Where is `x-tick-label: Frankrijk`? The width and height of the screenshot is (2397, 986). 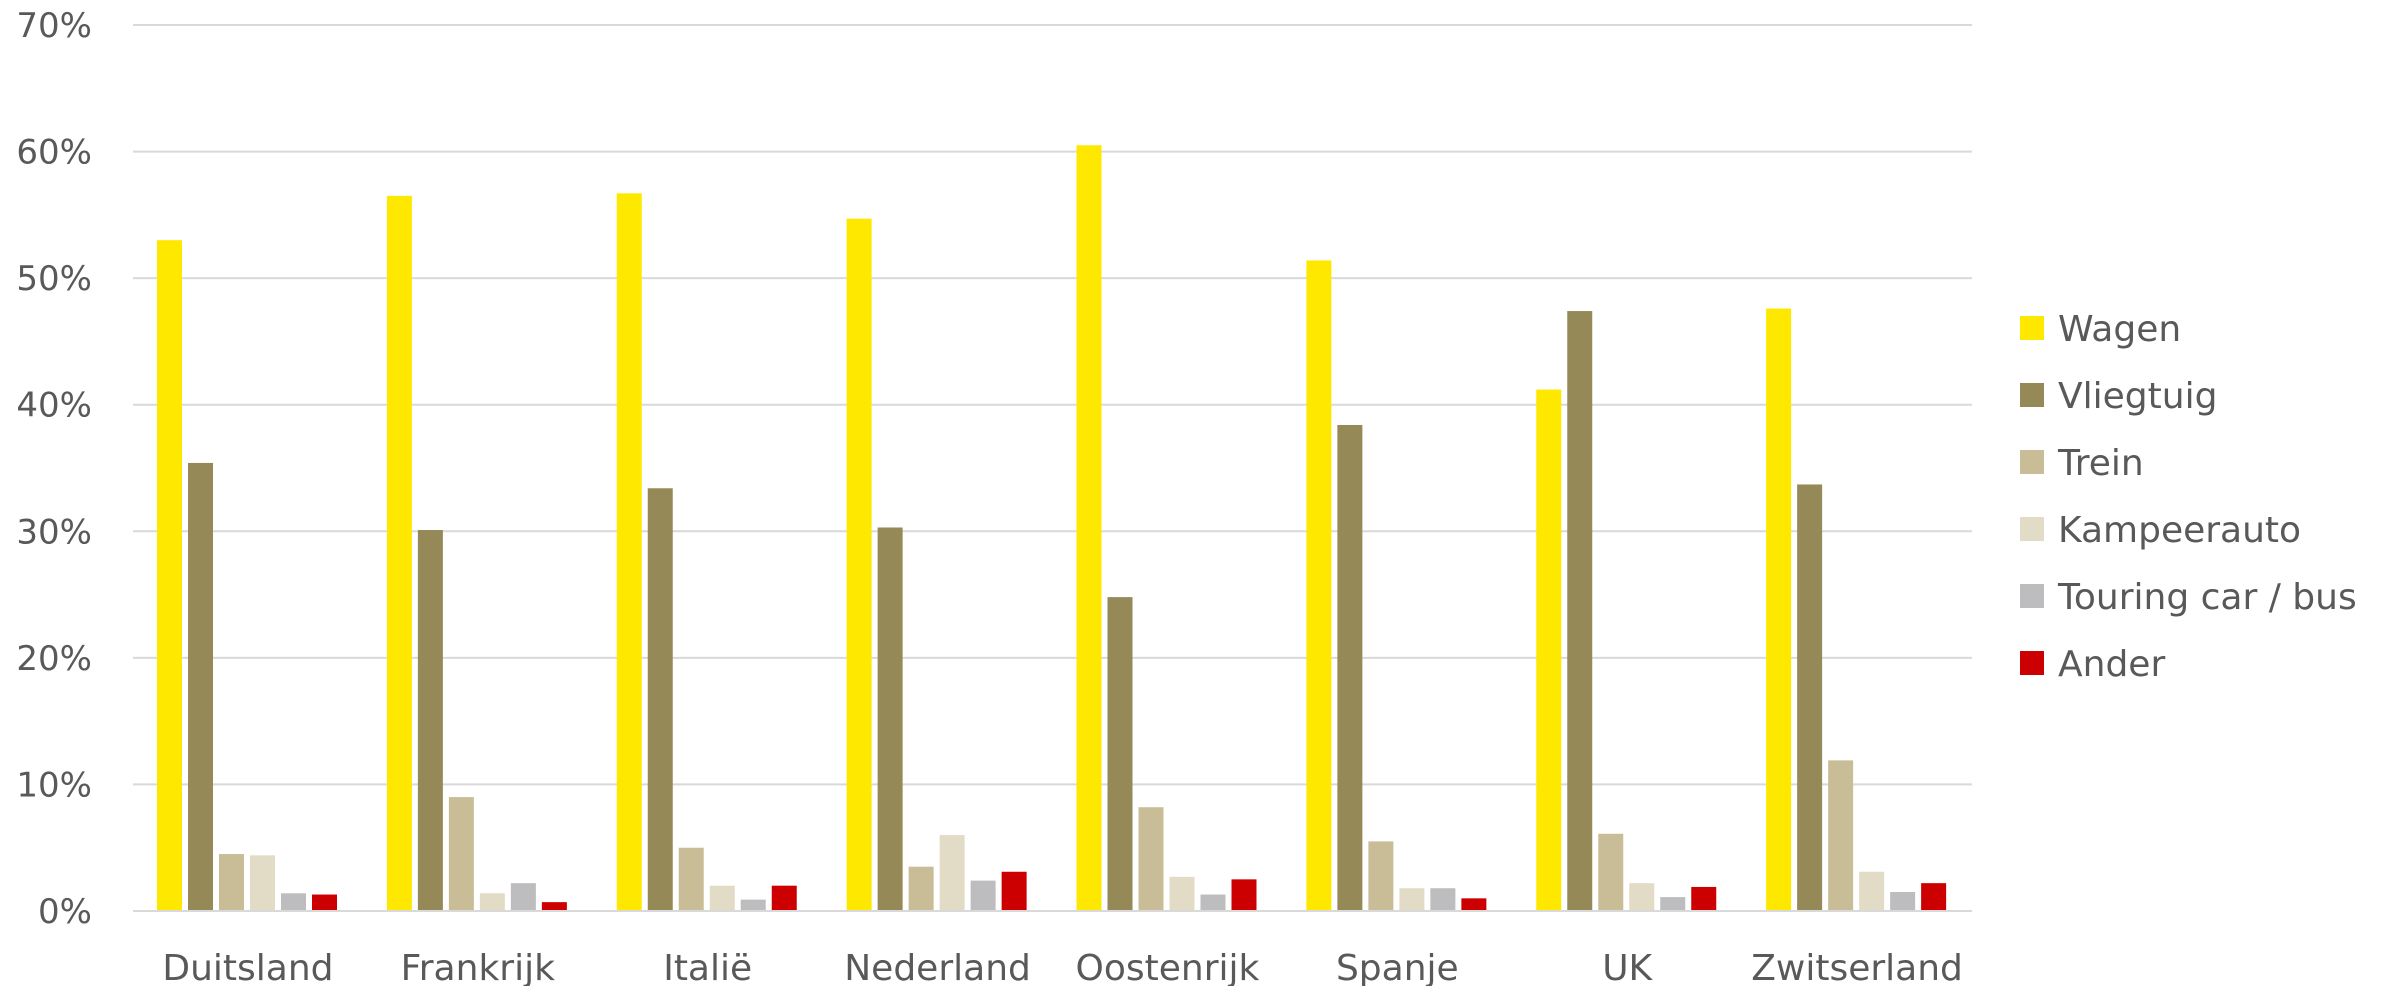
x-tick-label: Frankrijk is located at coordinates (478, 967).